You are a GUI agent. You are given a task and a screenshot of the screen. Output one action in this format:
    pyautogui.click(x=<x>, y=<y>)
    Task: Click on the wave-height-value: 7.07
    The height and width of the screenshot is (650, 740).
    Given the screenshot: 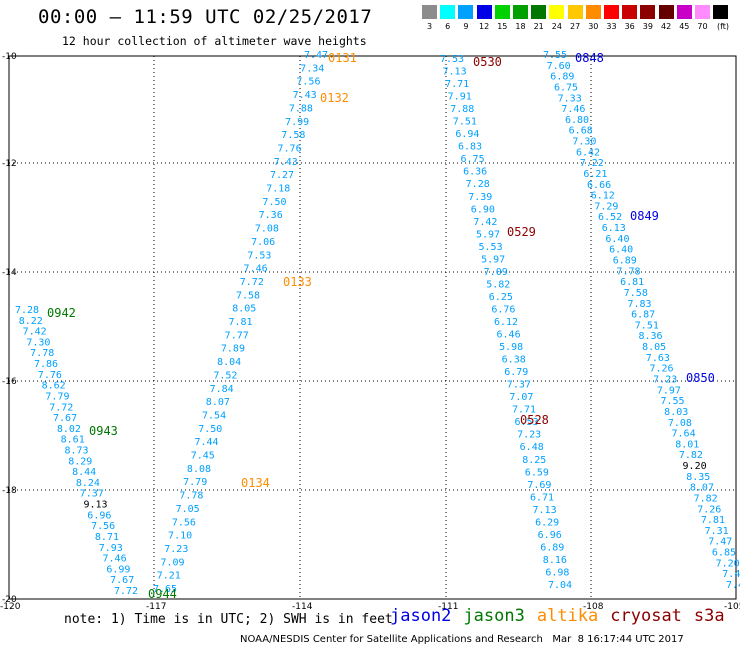 What is the action you would take?
    pyautogui.click(x=521, y=397)
    